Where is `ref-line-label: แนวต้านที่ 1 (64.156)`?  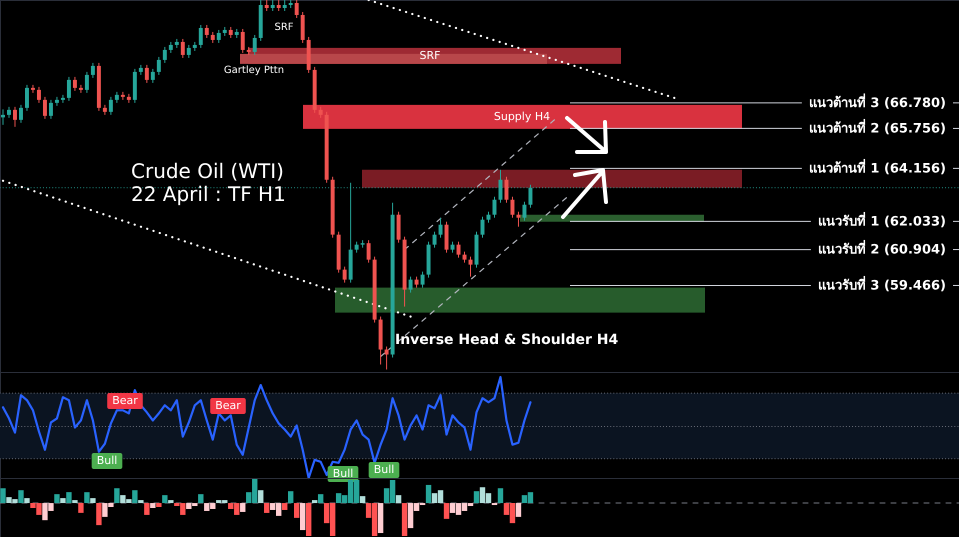 ref-line-label: แนวต้านที่ 1 (64.156) is located at coordinates (877, 167).